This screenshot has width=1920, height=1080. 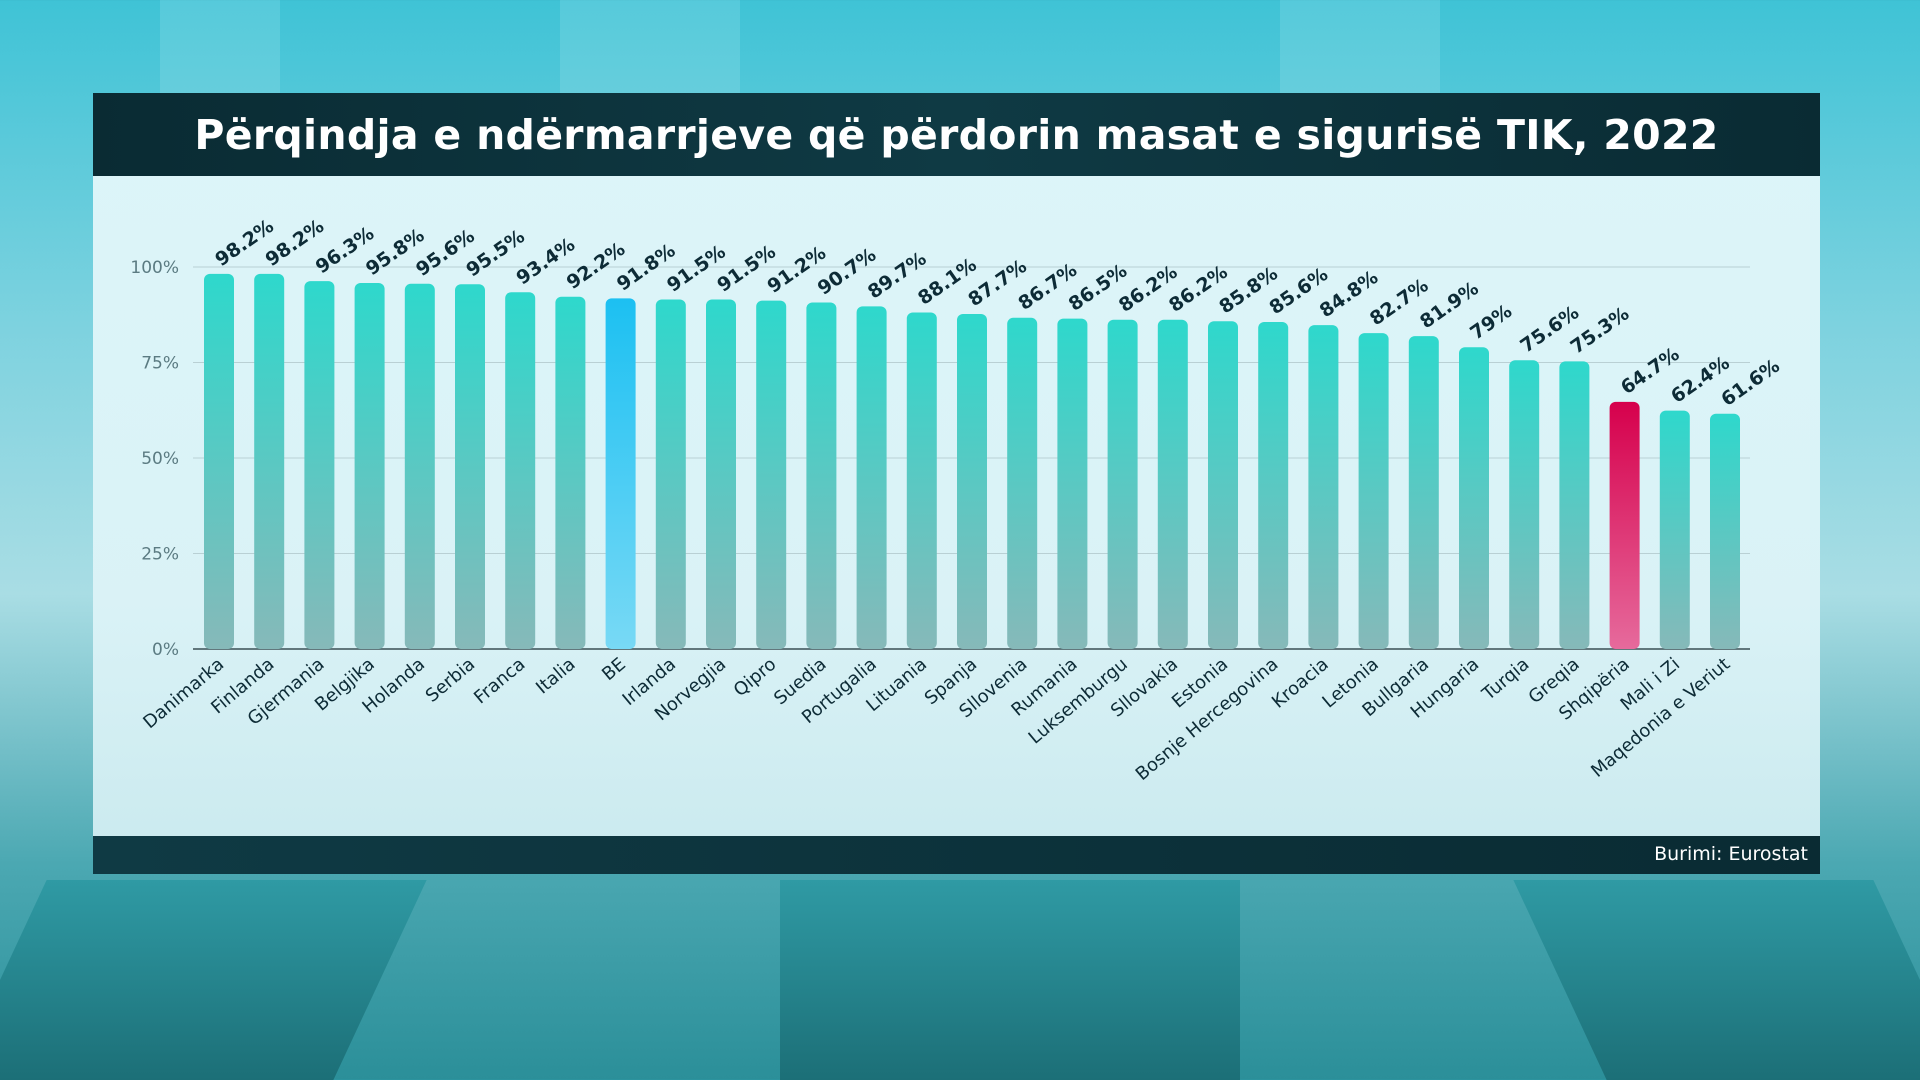 I want to click on x-tick-label: Italia, so click(x=556, y=676).